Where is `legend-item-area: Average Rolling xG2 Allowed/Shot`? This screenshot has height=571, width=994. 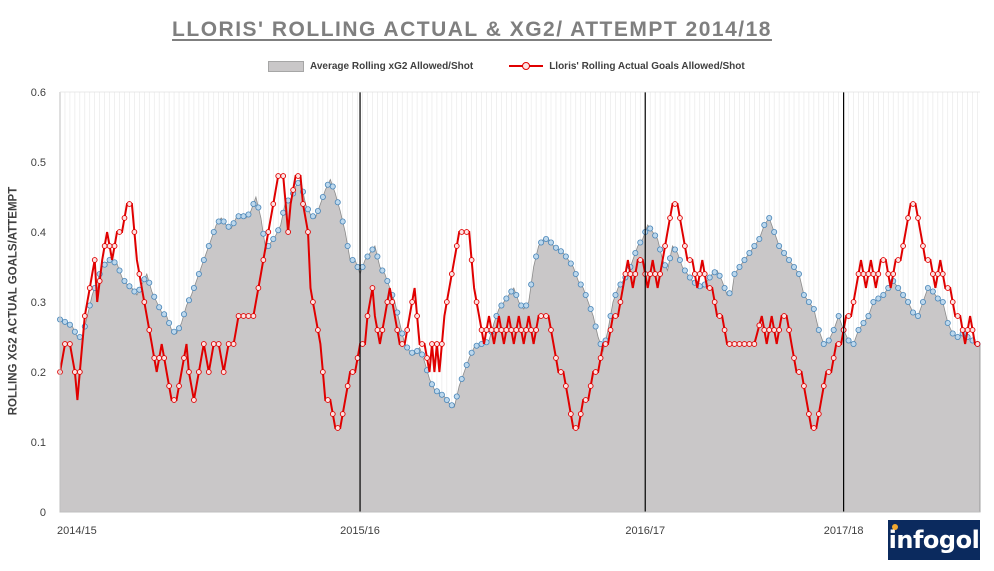
legend-item-area: Average Rolling xG2 Allowed/Shot is located at coordinates (371, 66).